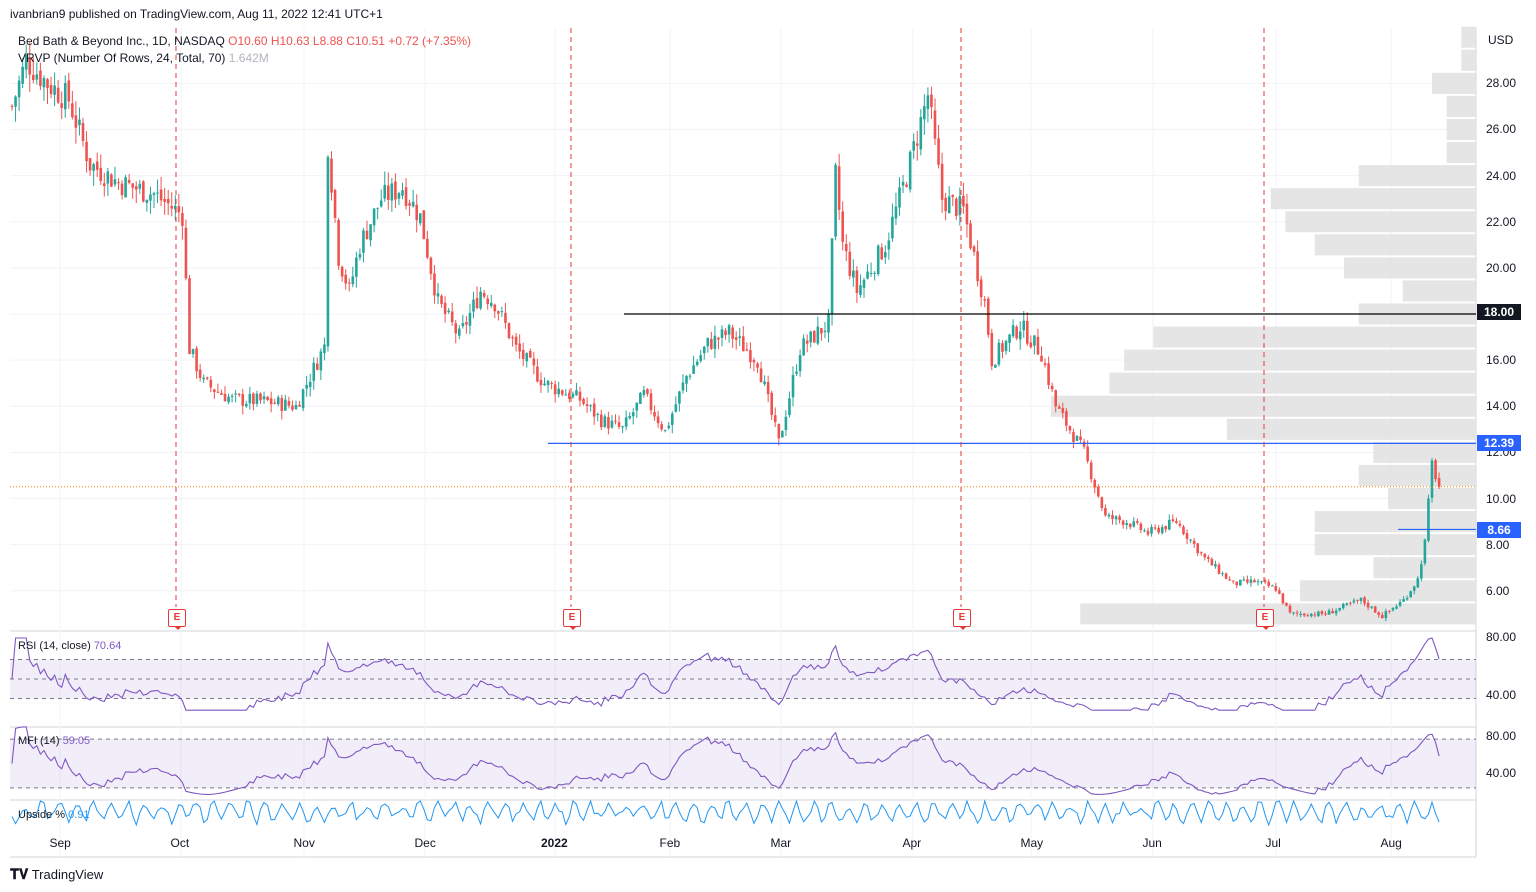 Image resolution: width=1536 pixels, height=892 pixels. I want to click on time-tick-label: Apr, so click(912, 843).